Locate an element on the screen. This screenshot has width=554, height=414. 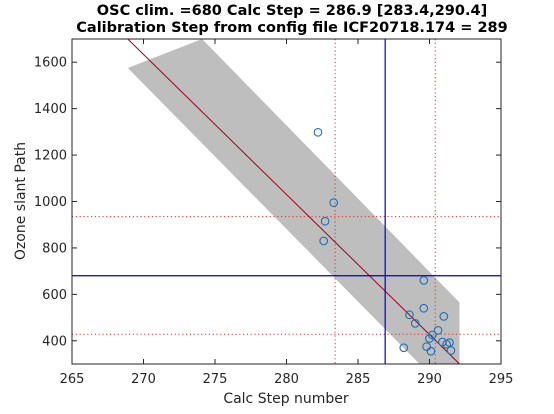
y-tick-label-1200: 1200 is located at coordinates (50, 156).